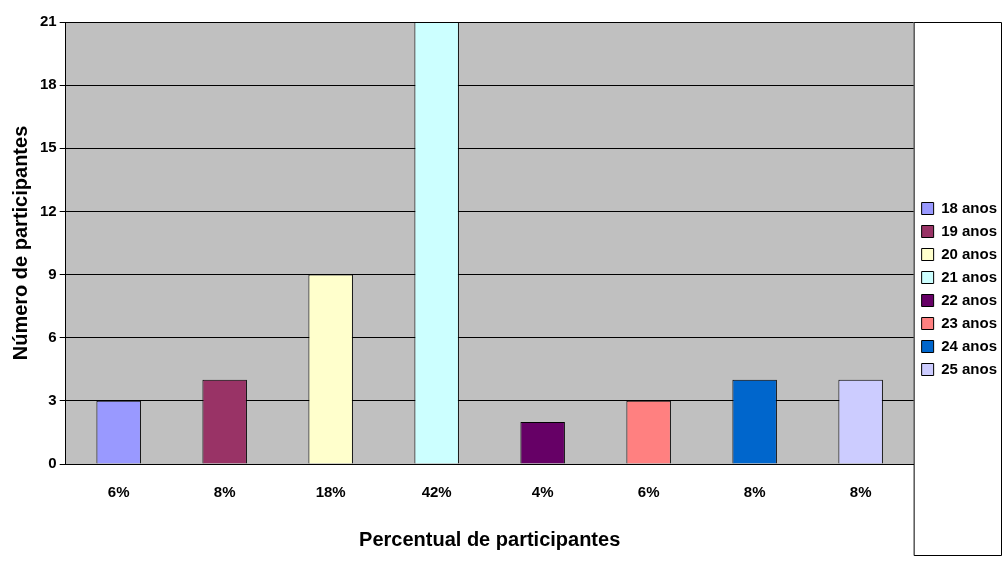 The image size is (1007, 561). What do you see at coordinates (48, 21) in the screenshot?
I see `y-tick-label: 21` at bounding box center [48, 21].